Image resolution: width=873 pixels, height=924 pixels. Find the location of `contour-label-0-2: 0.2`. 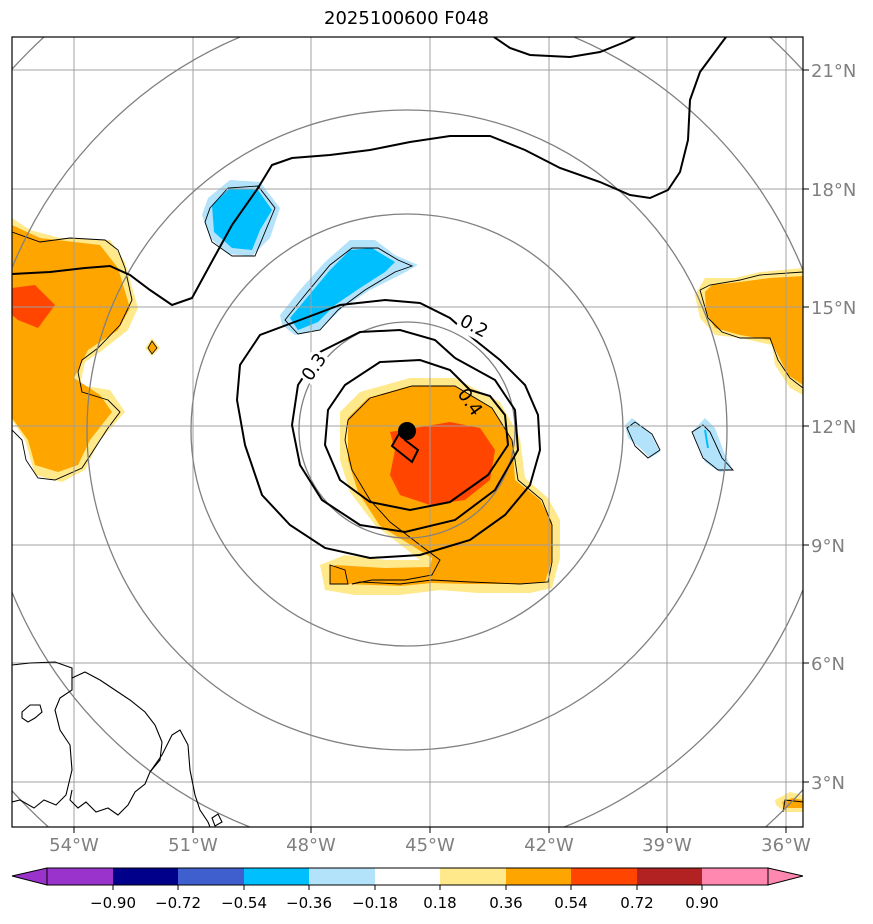

contour-label-0-2: 0.2 is located at coordinates (473, 326).